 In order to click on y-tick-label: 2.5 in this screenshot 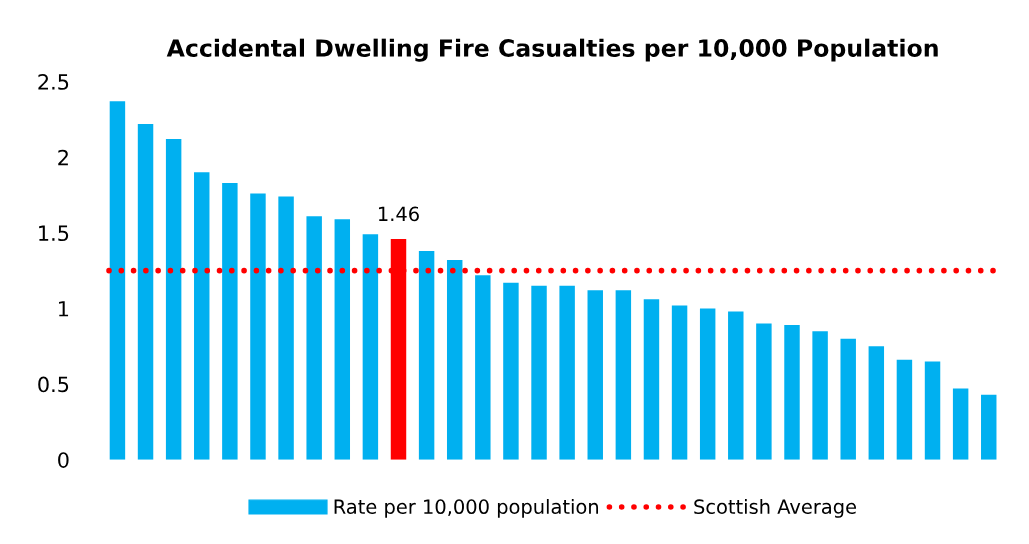, I will do `click(53, 82)`.